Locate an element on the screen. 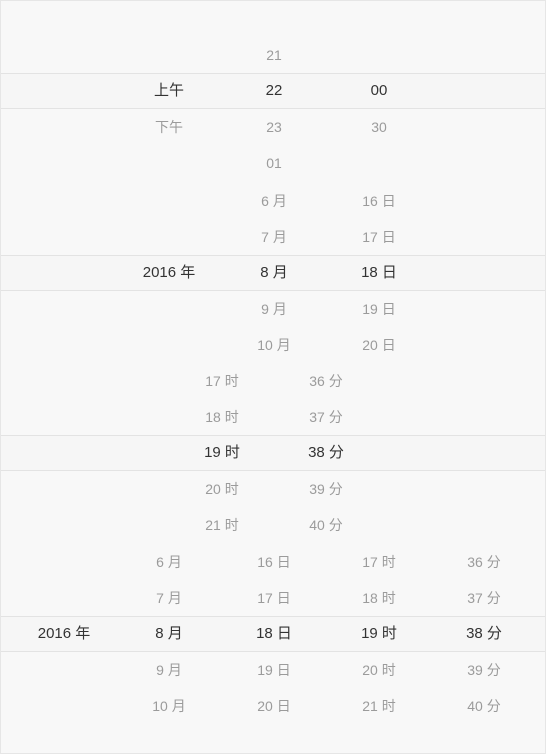 This screenshot has width=546, height=754. hour-option: 23 is located at coordinates (274, 127).